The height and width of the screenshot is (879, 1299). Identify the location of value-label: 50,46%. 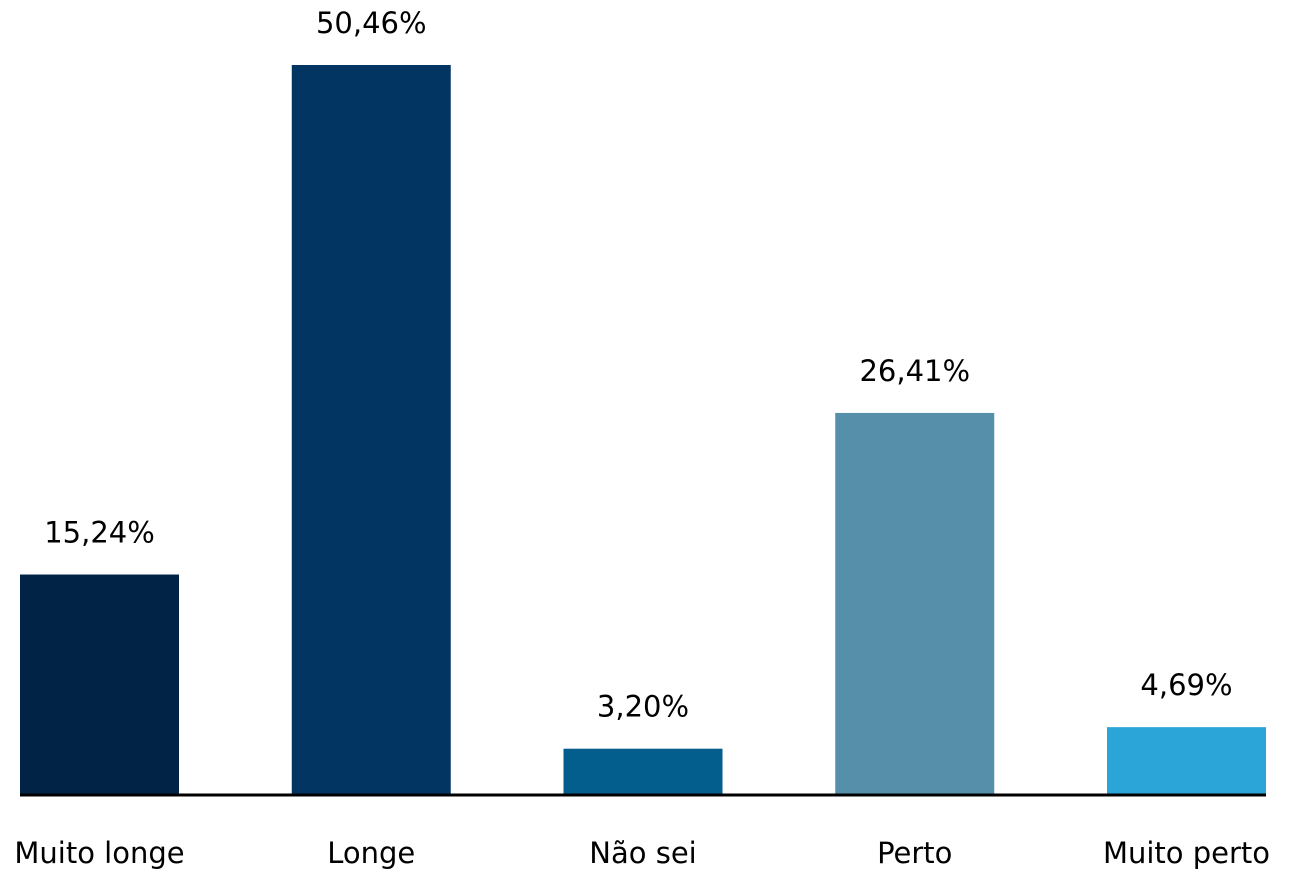
(371, 23).